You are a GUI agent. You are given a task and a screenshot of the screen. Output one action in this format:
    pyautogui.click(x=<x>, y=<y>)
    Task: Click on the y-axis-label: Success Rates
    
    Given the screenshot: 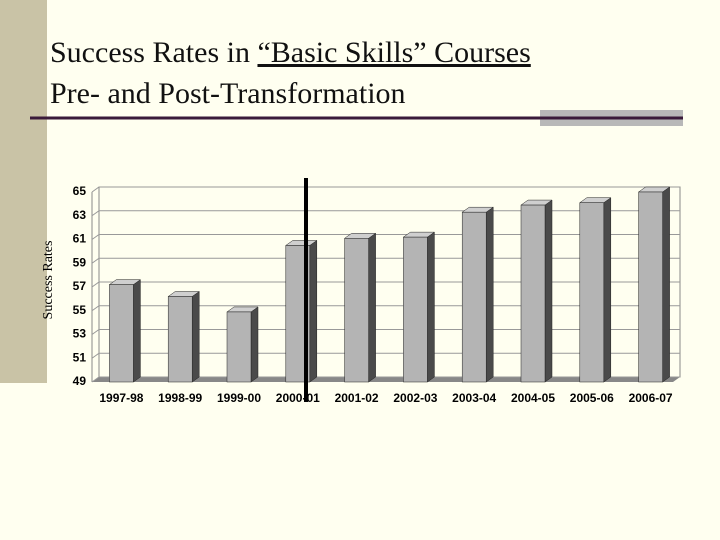 What is the action you would take?
    pyautogui.click(x=48, y=280)
    